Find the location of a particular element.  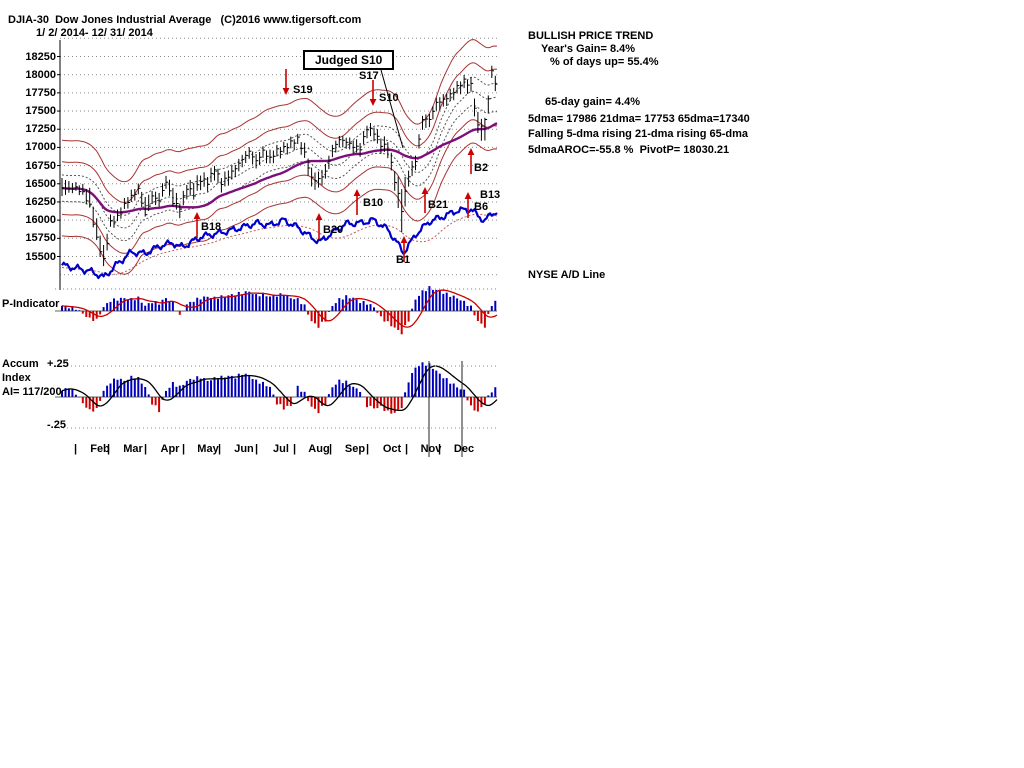

index-label: Index is located at coordinates (16, 378).